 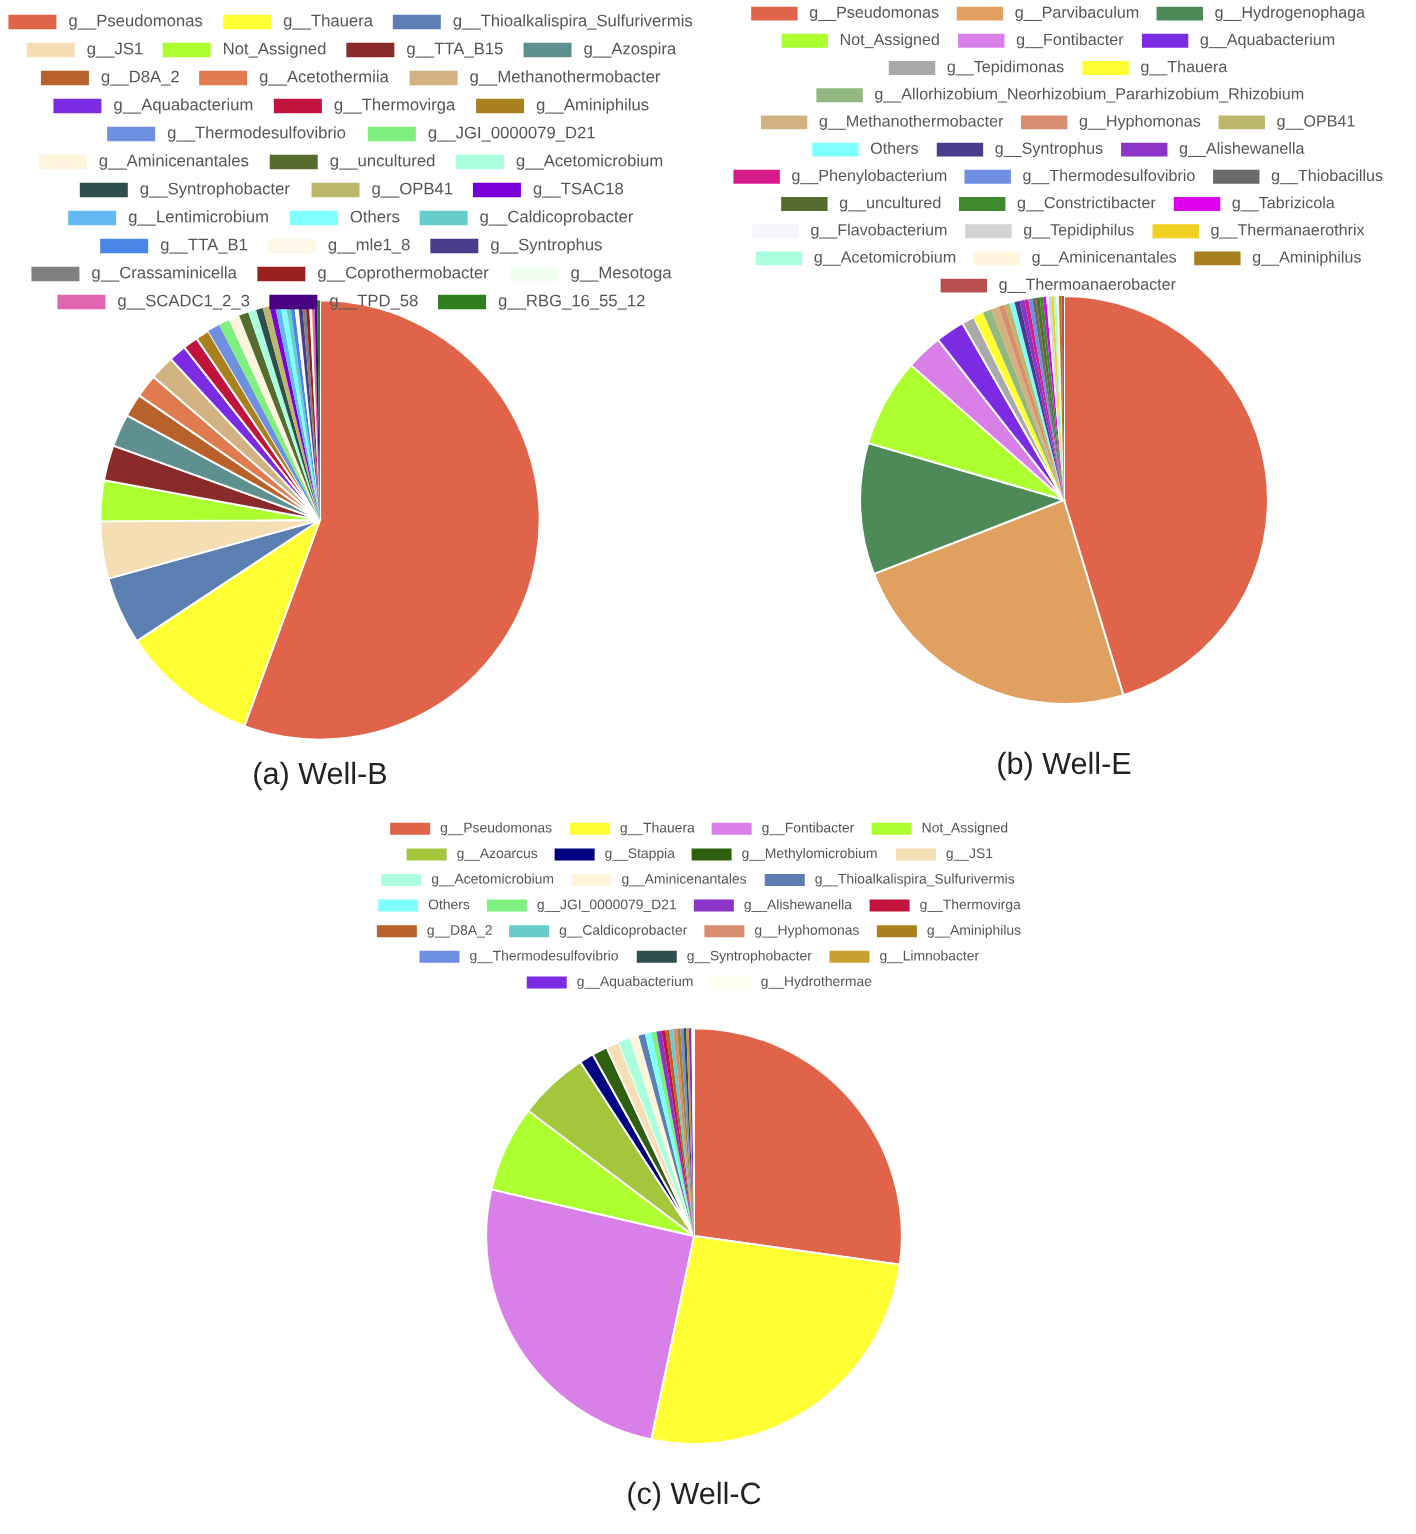 What do you see at coordinates (1087, 286) in the screenshot?
I see `legend-label: g__Thermoanaerobacter` at bounding box center [1087, 286].